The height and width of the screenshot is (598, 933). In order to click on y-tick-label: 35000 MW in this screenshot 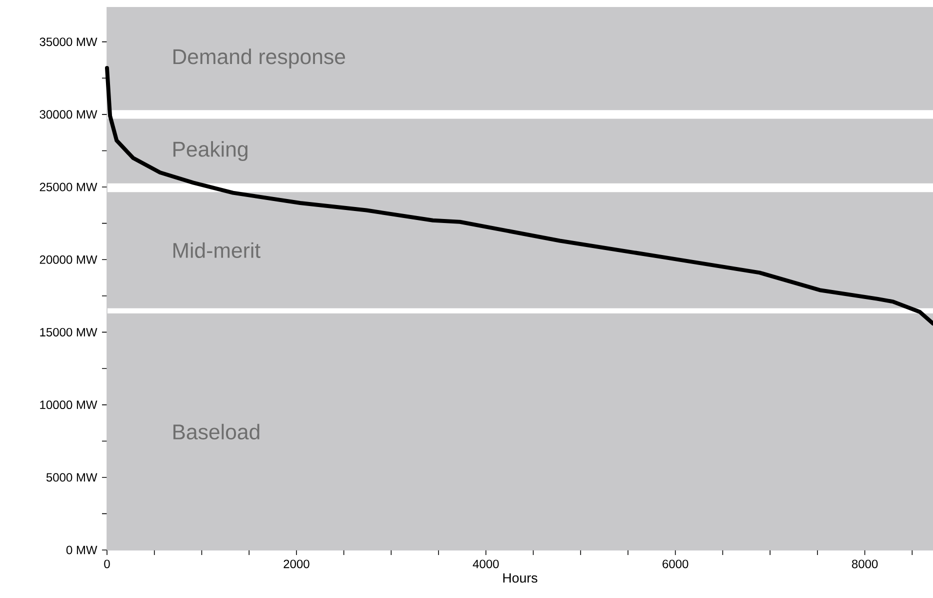, I will do `click(69, 42)`.